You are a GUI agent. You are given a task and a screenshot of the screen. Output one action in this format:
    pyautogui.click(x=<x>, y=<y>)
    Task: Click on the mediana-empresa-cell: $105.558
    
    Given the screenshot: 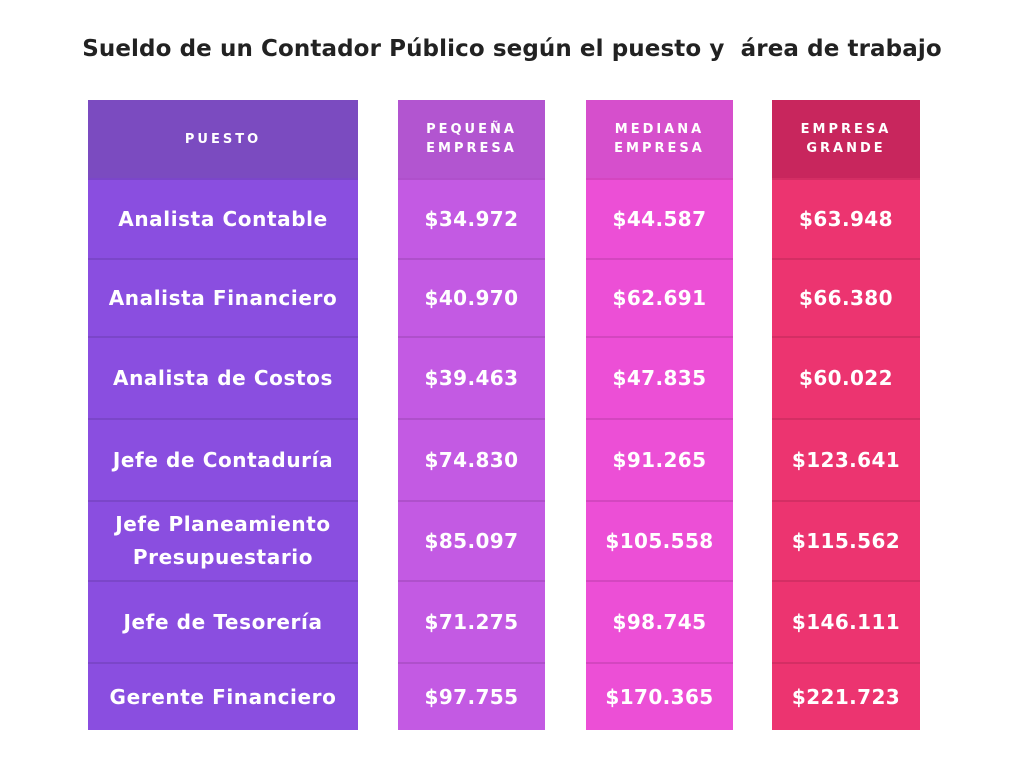 What is the action you would take?
    pyautogui.click(x=659, y=540)
    